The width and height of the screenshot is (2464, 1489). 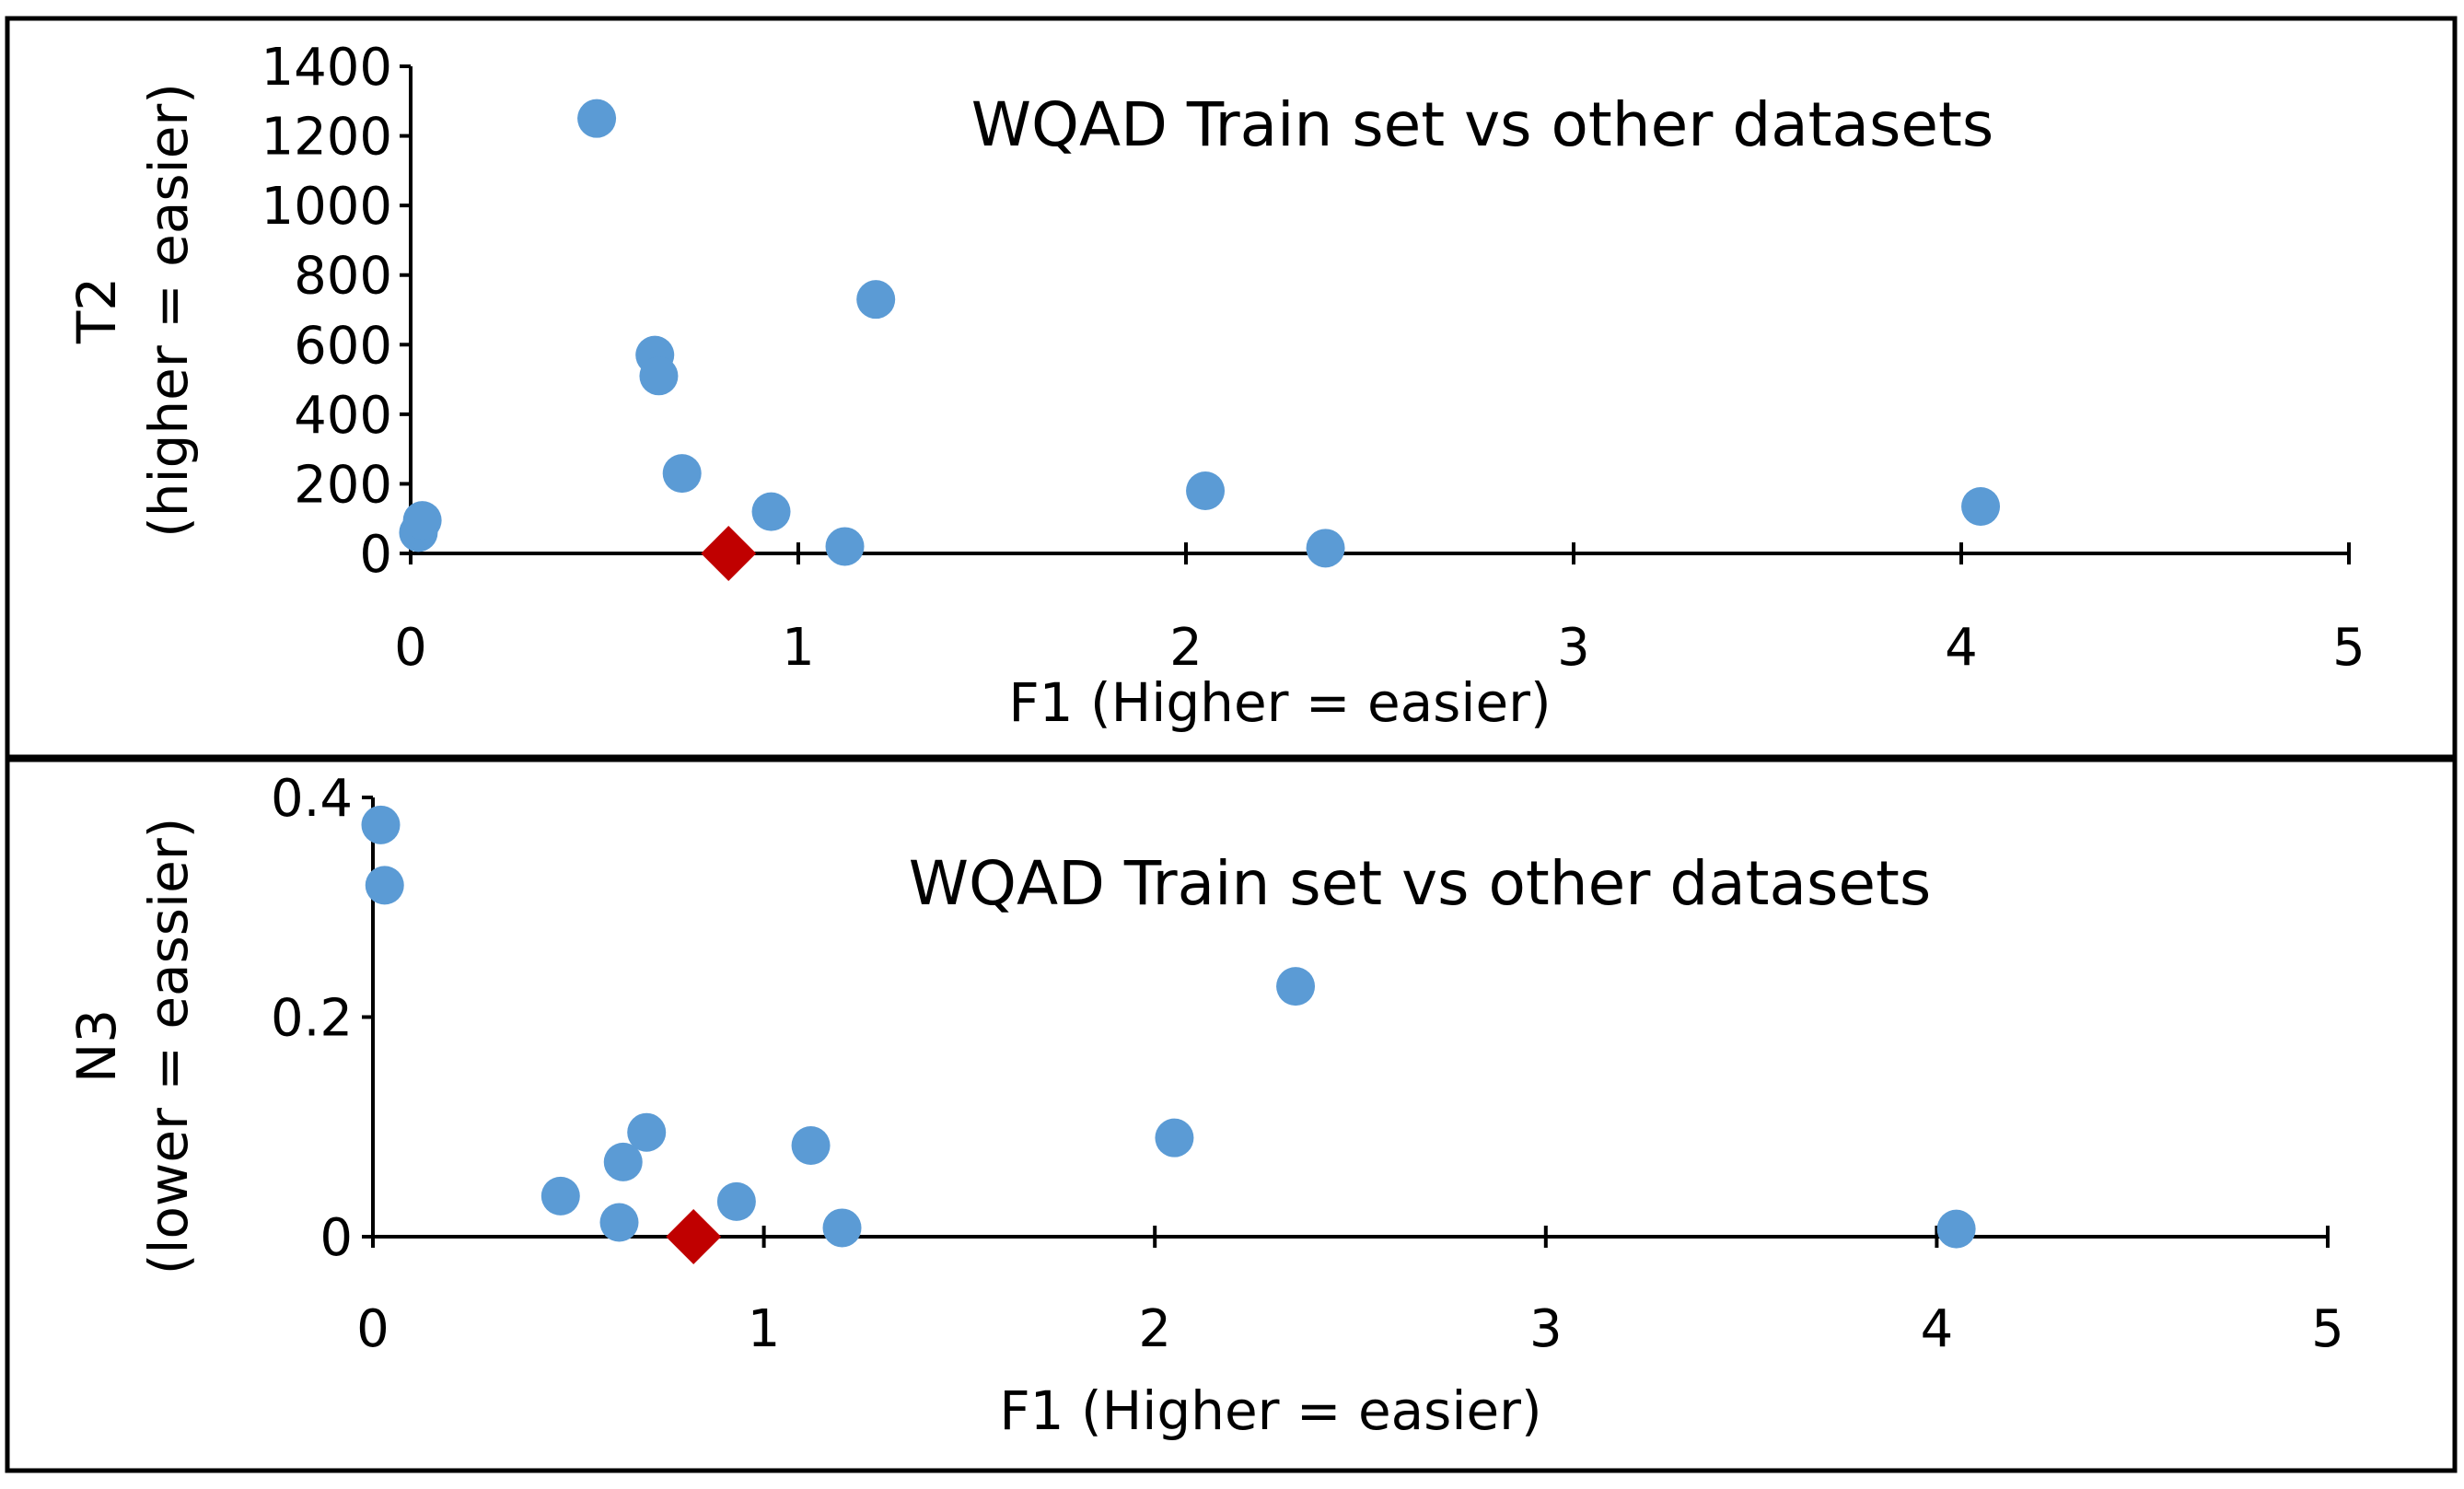 What do you see at coordinates (1154, 1329) in the screenshot?
I see `n3-x-tick-label: 2` at bounding box center [1154, 1329].